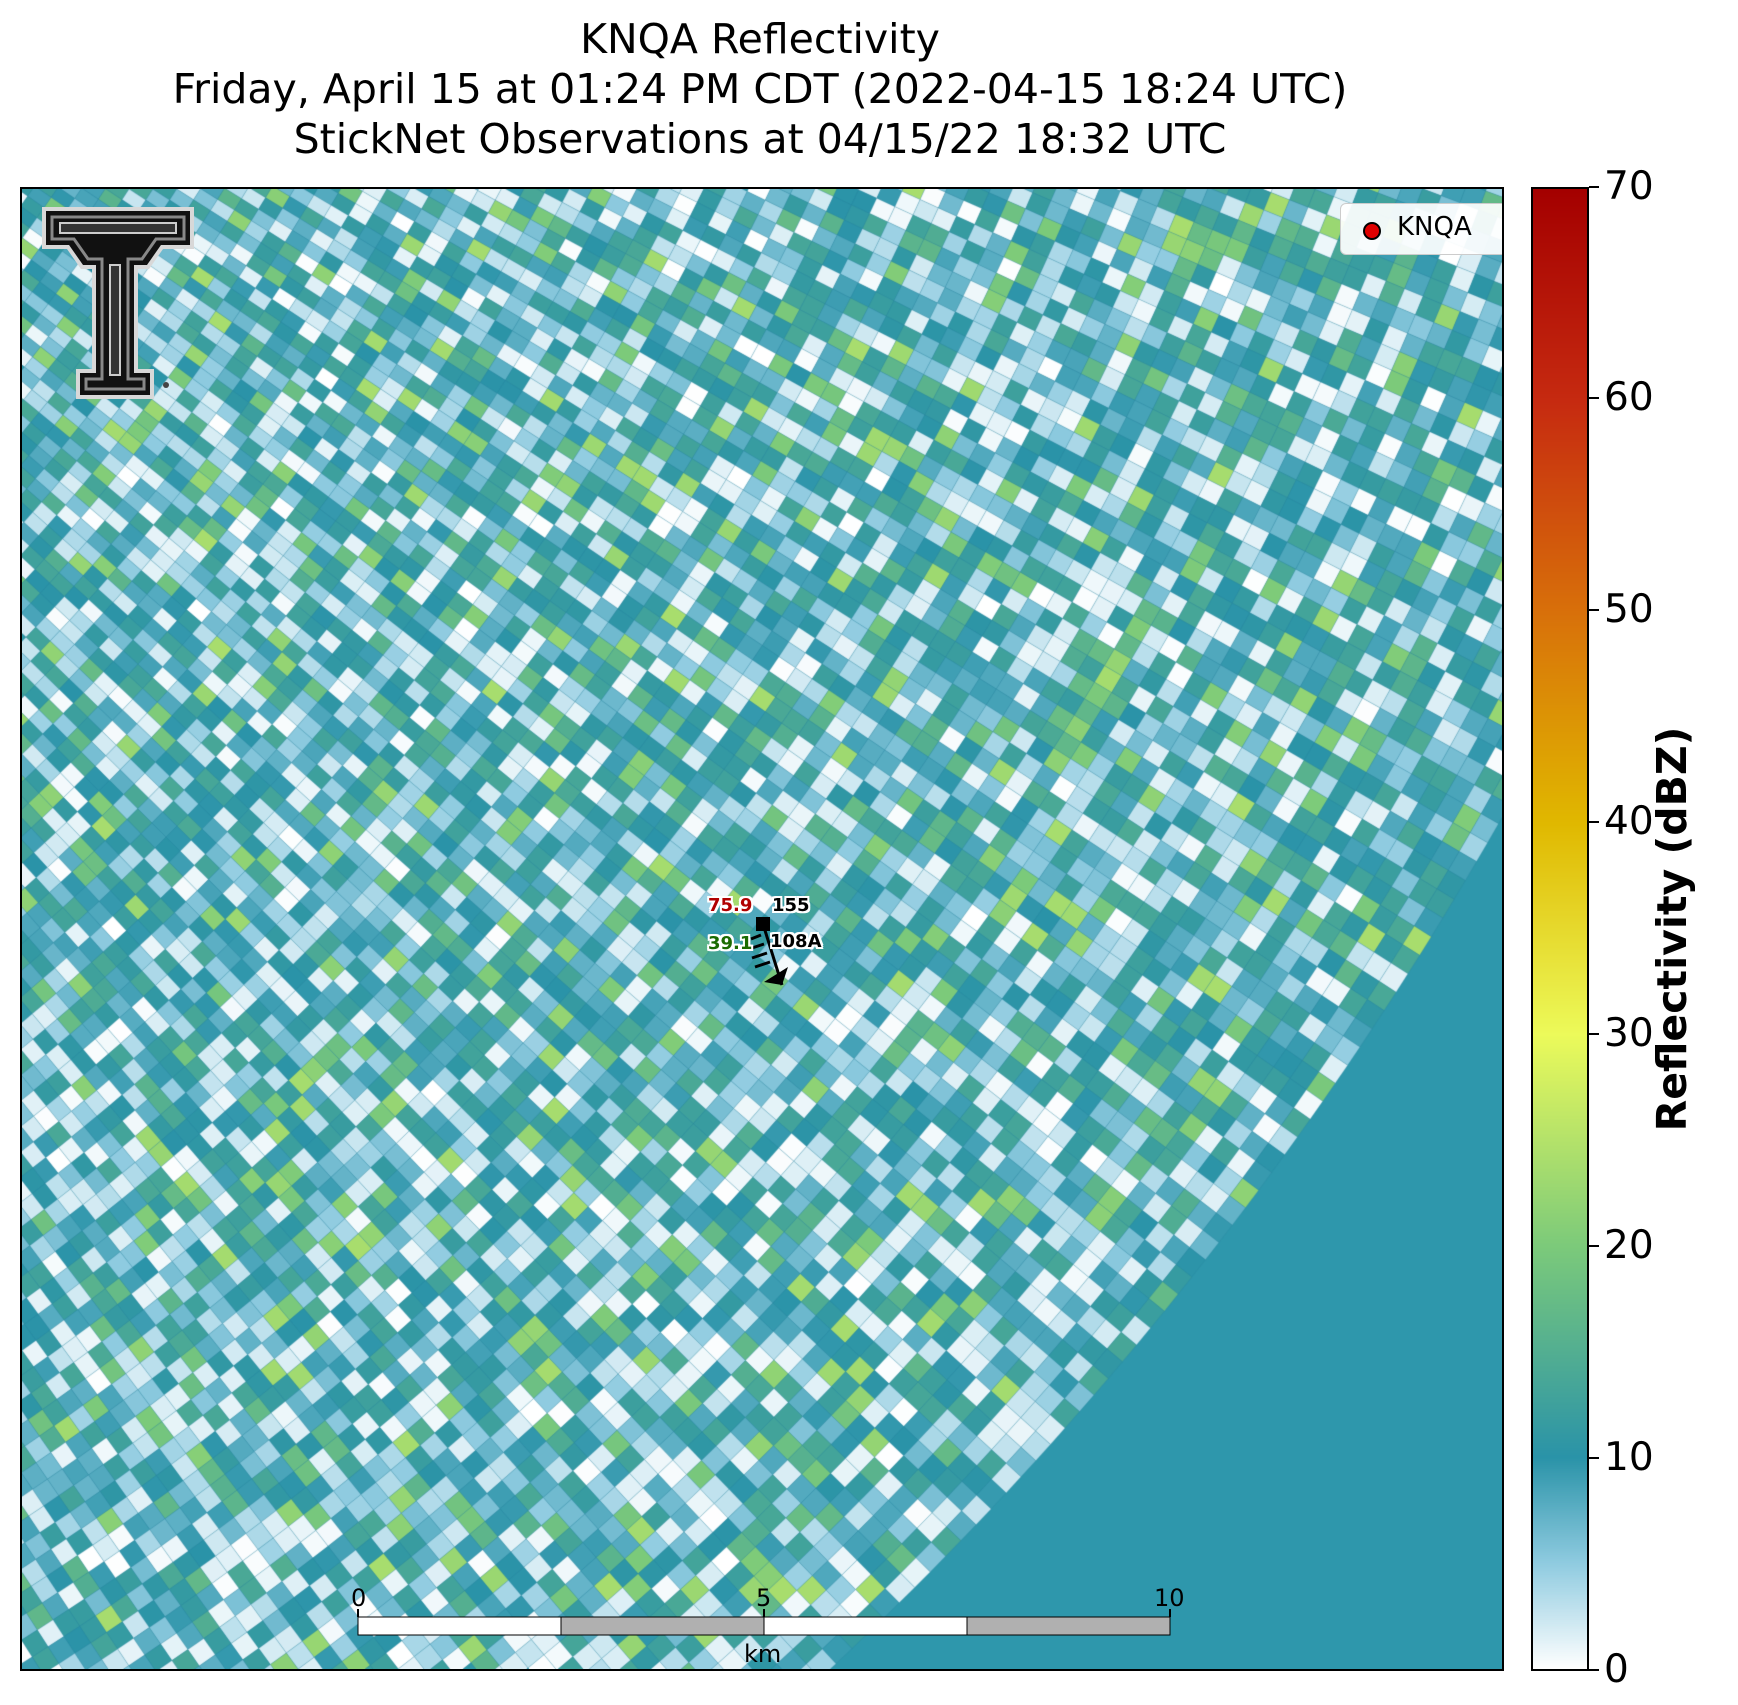  Describe the element at coordinates (1372, 231) in the screenshot. I see `radar-site-marker-icon` at that location.